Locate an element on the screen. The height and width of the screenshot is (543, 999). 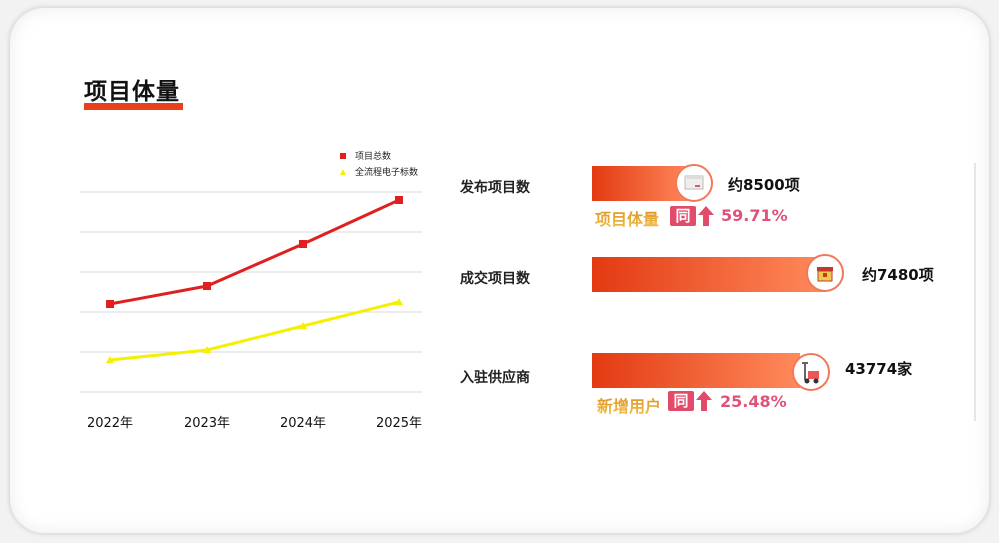
legend-label: 项目总数 is located at coordinates (373, 156).